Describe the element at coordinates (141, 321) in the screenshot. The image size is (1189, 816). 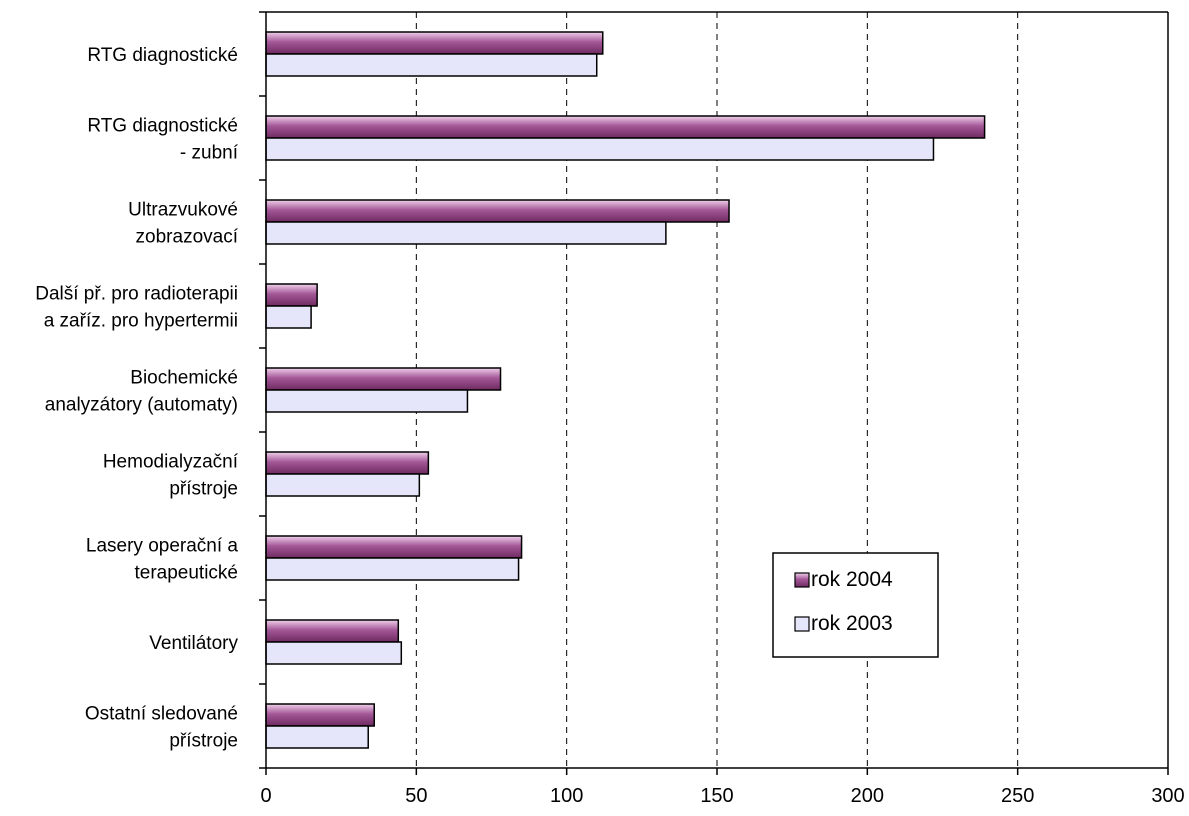
I see `category-label: a zaříz. pro hypertermii` at that location.